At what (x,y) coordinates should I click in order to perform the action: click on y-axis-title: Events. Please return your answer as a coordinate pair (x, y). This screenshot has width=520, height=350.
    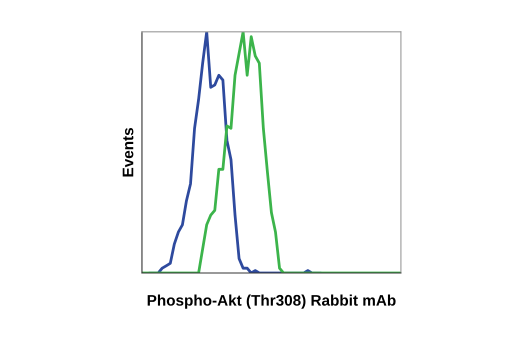
    Looking at the image, I should click on (128, 152).